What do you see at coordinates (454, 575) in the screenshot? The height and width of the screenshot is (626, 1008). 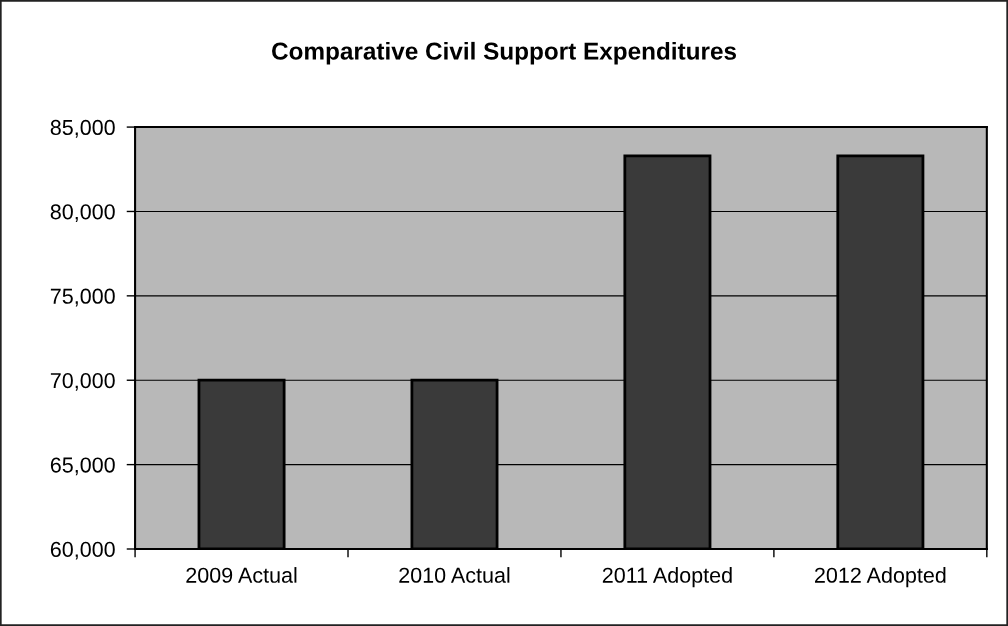 I see `x-tick-label: 2010 Actual` at bounding box center [454, 575].